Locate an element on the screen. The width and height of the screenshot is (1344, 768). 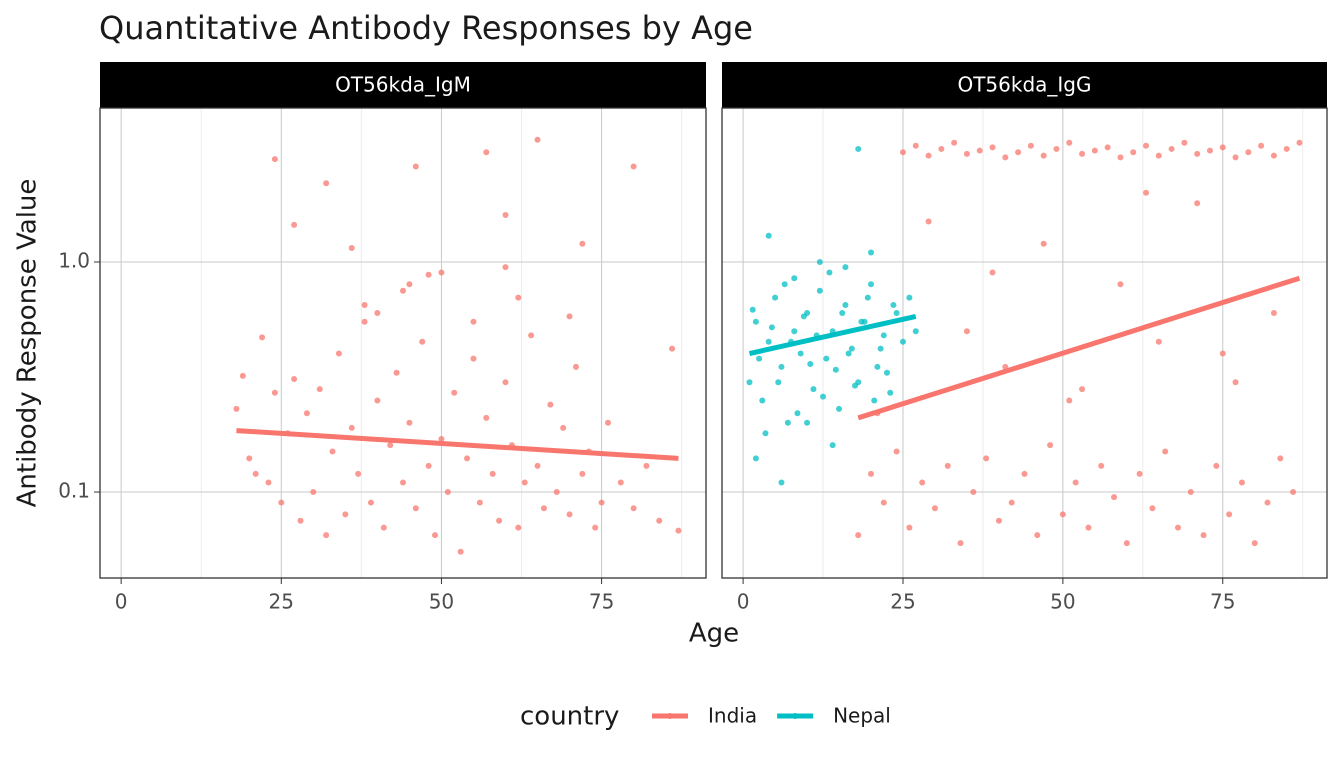
facet-strip is located at coordinates (1024, 85).